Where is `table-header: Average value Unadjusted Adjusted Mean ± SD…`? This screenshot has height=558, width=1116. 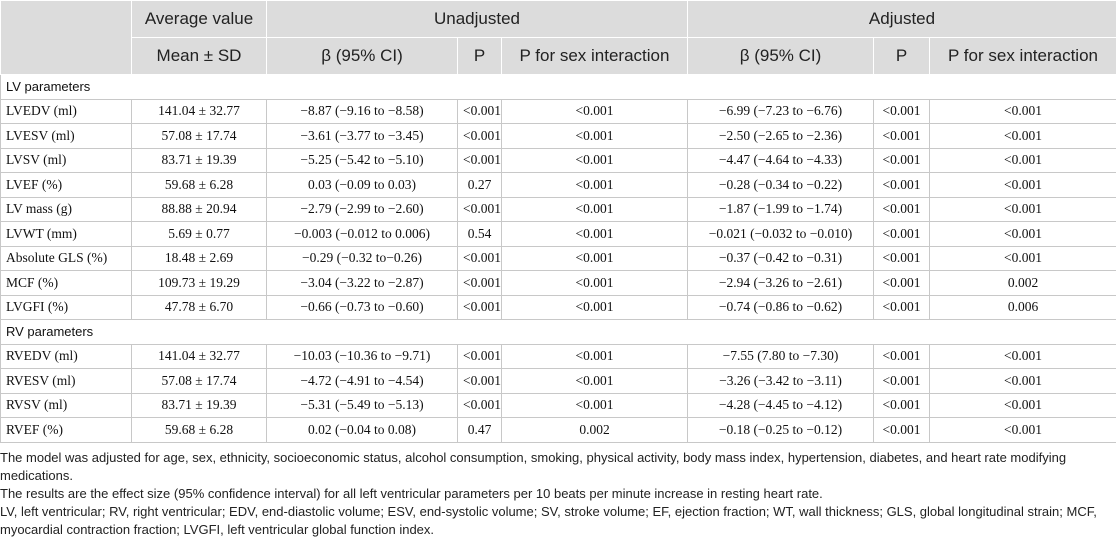
table-header: Average value Unadjusted Adjusted Mean ± SD… is located at coordinates (558, 37).